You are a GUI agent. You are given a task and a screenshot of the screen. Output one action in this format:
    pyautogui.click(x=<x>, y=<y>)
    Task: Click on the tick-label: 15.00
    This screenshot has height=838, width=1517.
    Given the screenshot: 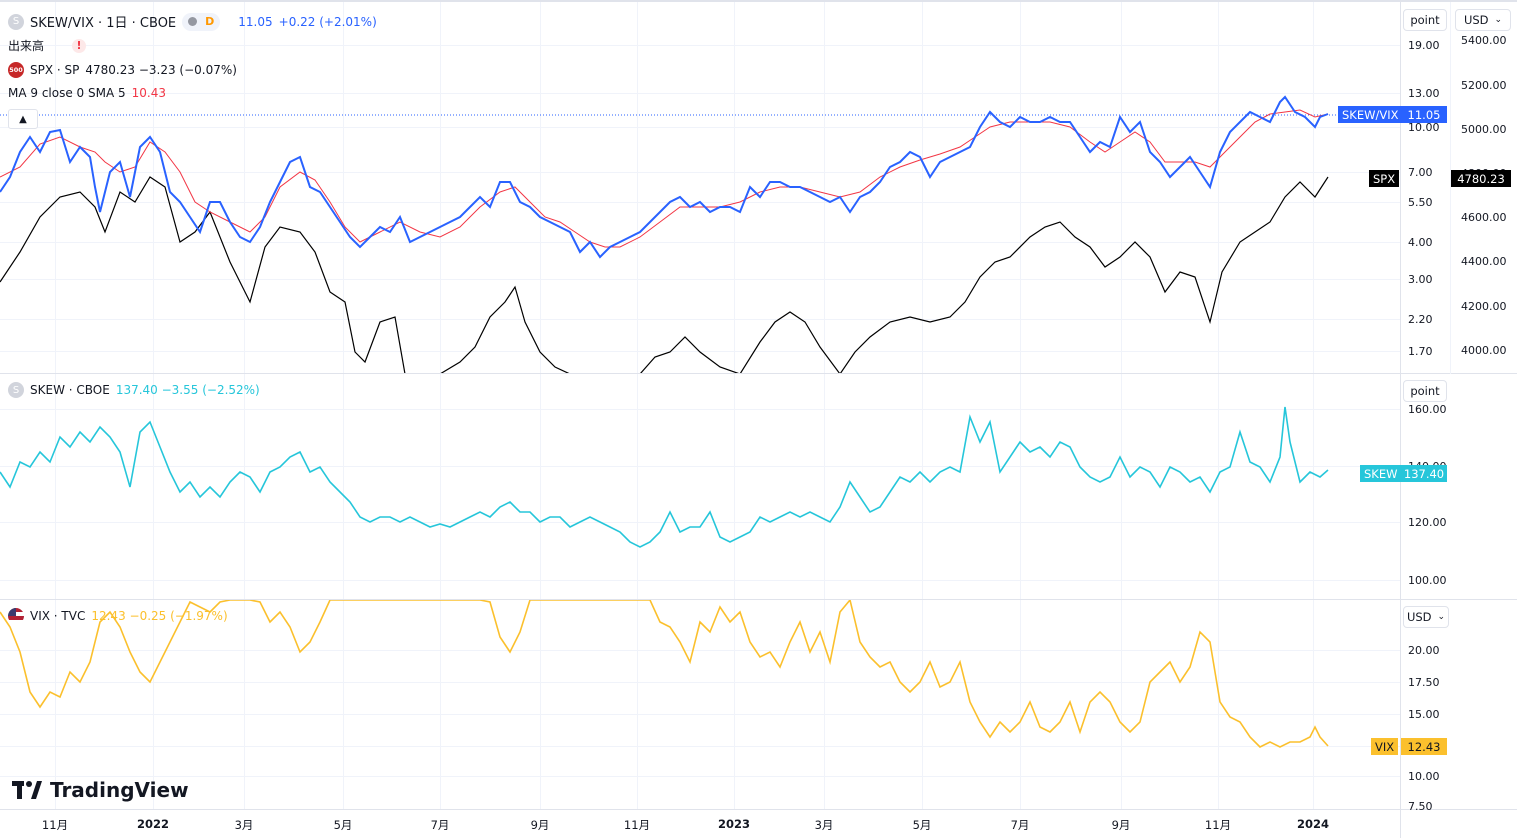 What is the action you would take?
    pyautogui.click(x=1424, y=714)
    